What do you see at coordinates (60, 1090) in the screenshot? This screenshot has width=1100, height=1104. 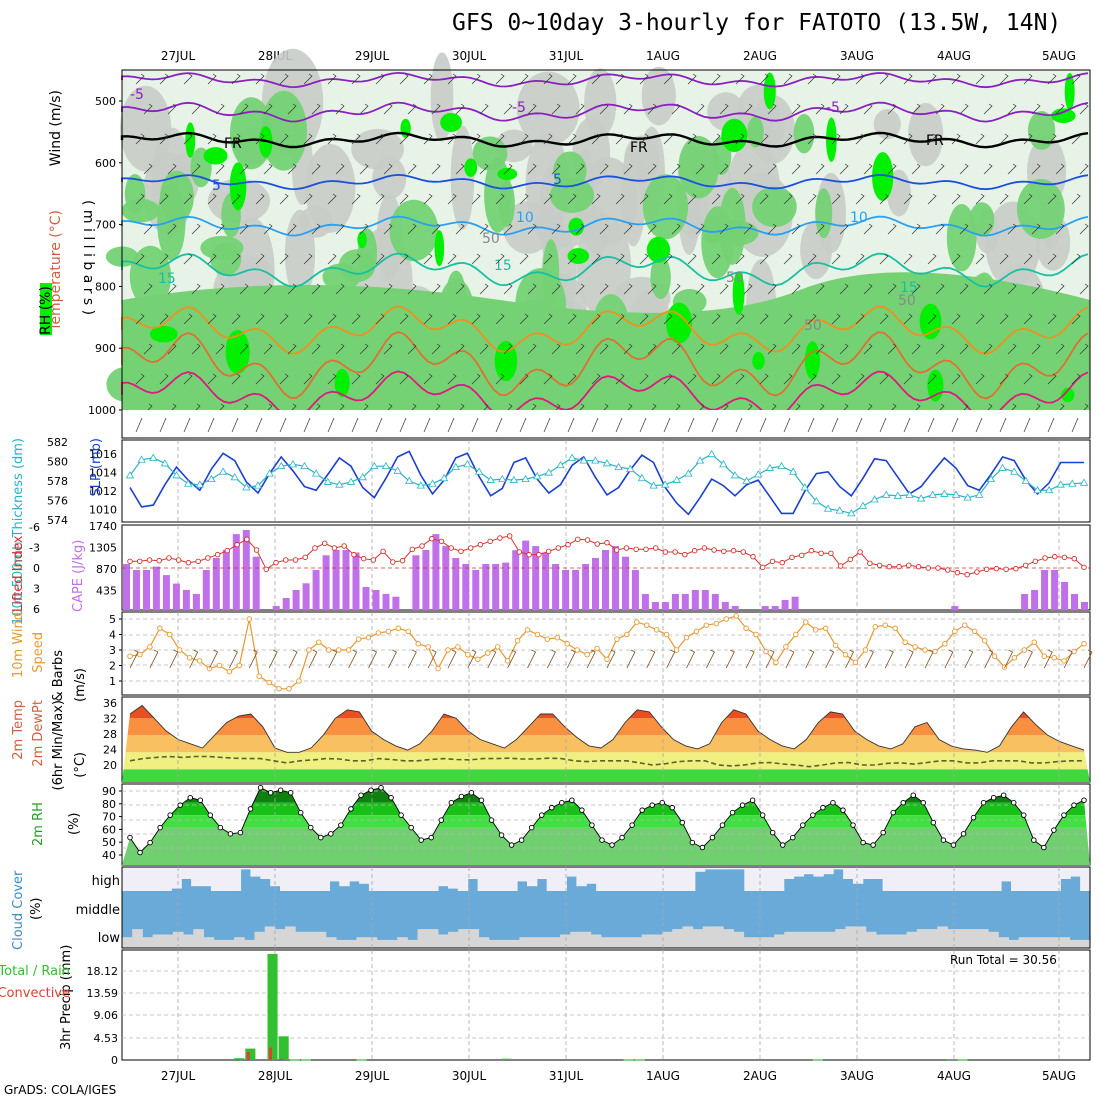 I see `grads-credit: GrADS: COLA/IGES` at bounding box center [60, 1090].